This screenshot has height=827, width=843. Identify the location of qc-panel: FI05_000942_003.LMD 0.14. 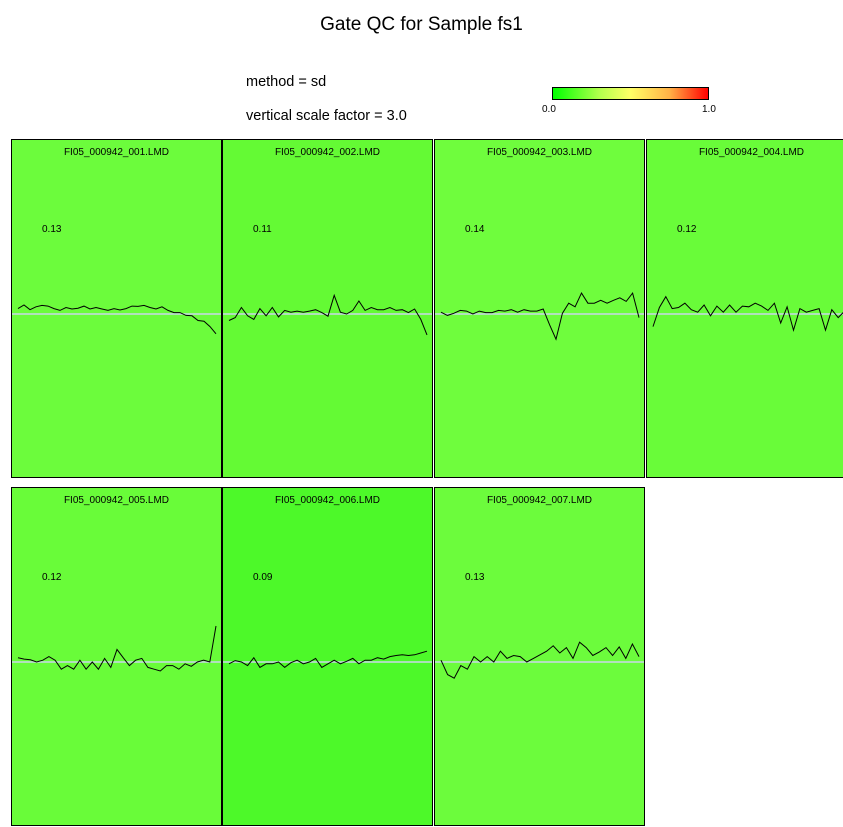
(539, 308).